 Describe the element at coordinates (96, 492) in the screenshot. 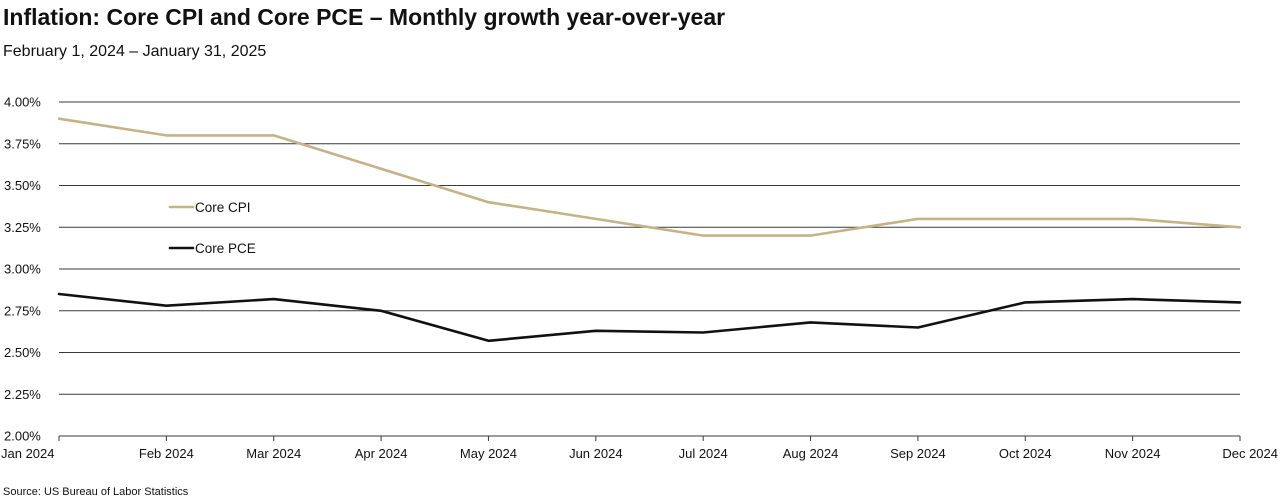

I see `source-note: Source: US Bureau of Labor Statistics` at that location.